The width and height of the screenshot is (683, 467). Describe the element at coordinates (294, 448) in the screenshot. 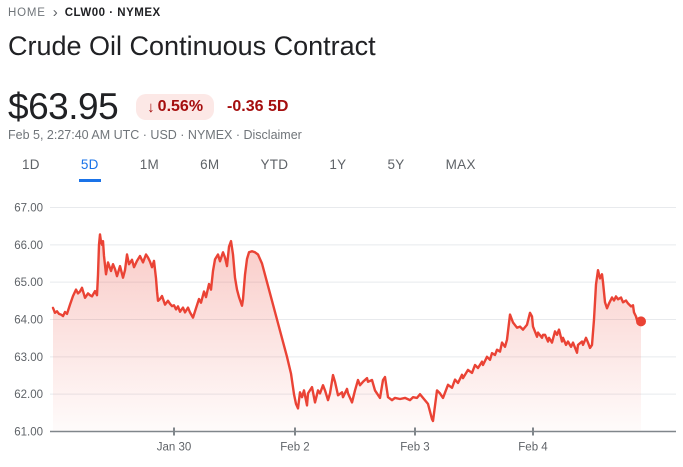

I see `x-axis-label: Feb 2` at that location.